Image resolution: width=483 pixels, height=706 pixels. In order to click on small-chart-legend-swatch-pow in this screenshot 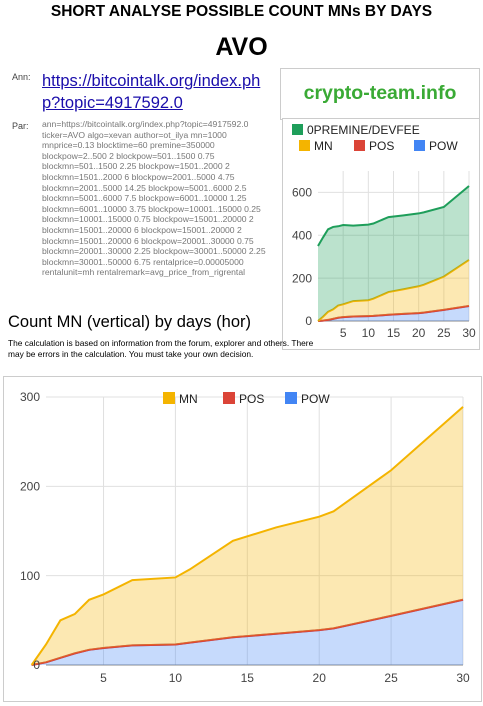, I will do `click(419, 145)`.